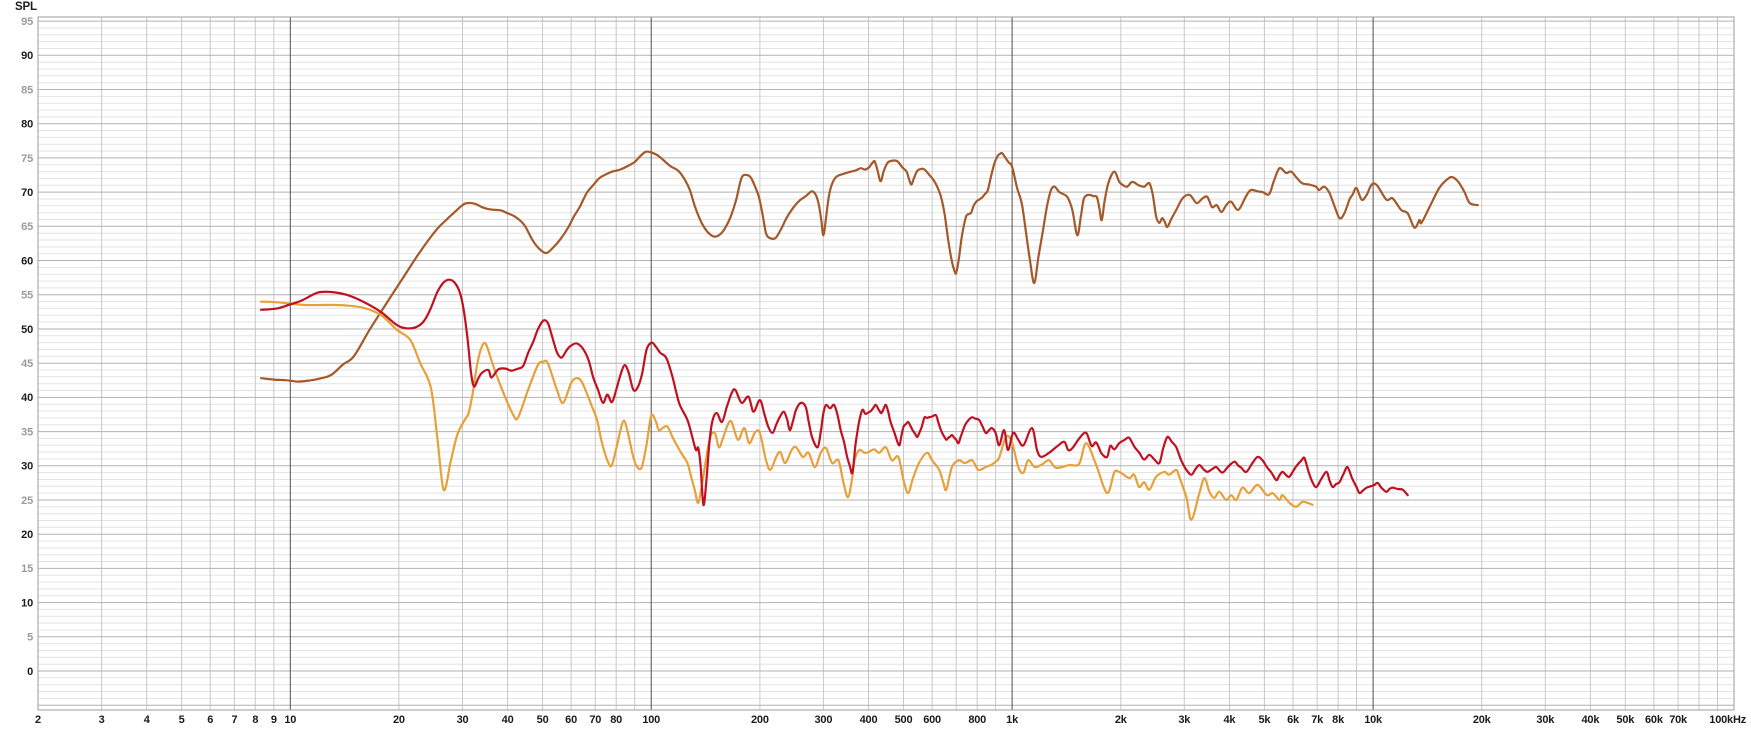  I want to click on x-tick-label: 50k, so click(1625, 720).